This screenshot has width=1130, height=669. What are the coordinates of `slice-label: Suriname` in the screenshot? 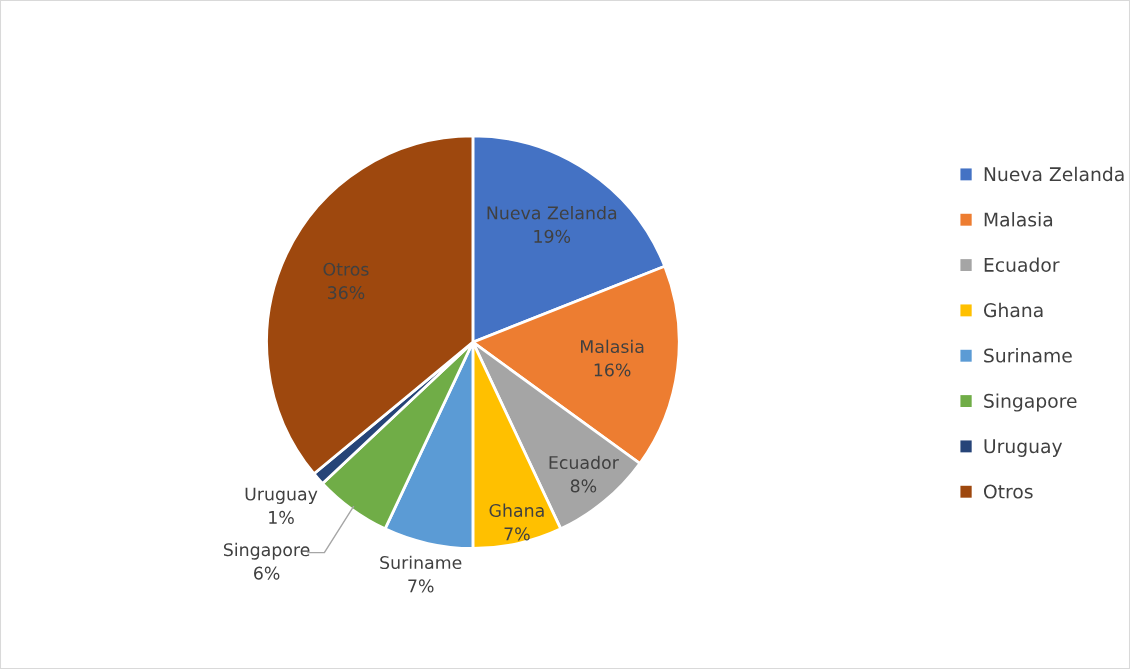 It's located at (421, 562).